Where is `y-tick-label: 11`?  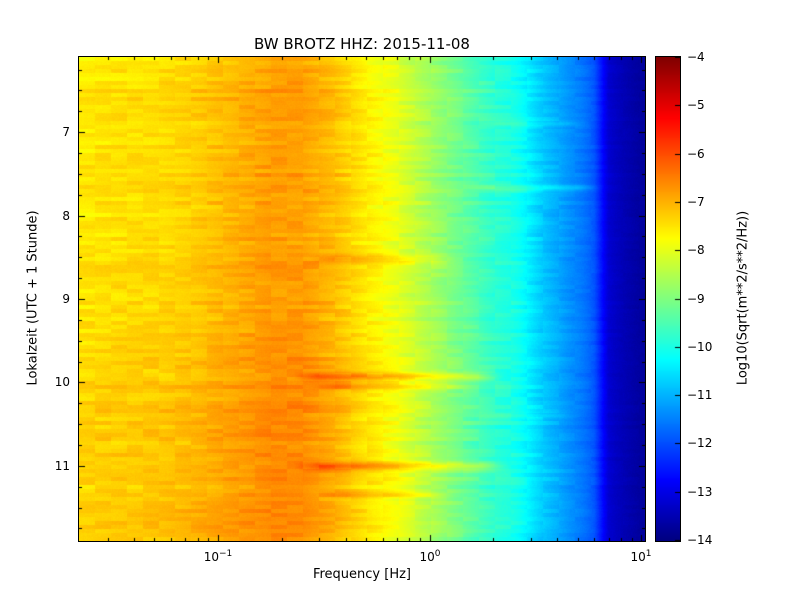
y-tick-label: 11 is located at coordinates (62, 466).